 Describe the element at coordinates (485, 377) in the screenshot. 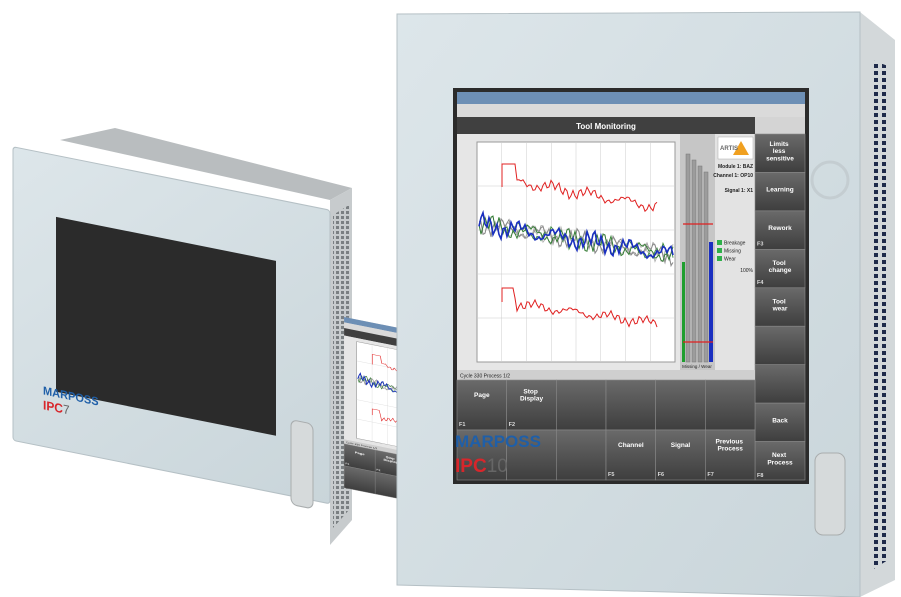

I see `status-text: Cycle 330 Process 1/2` at that location.